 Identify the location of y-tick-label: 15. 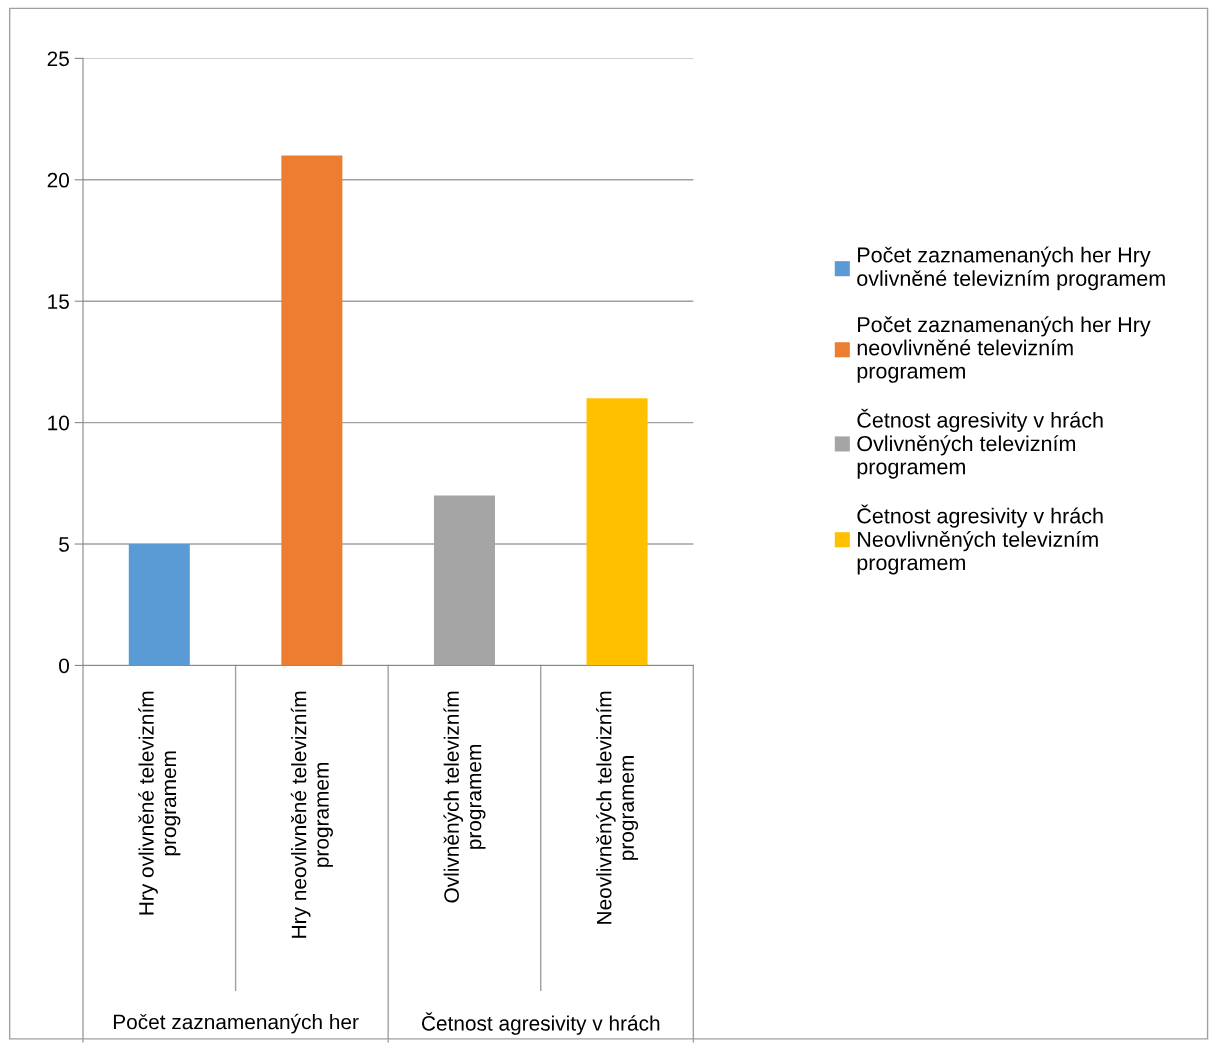
(58, 301).